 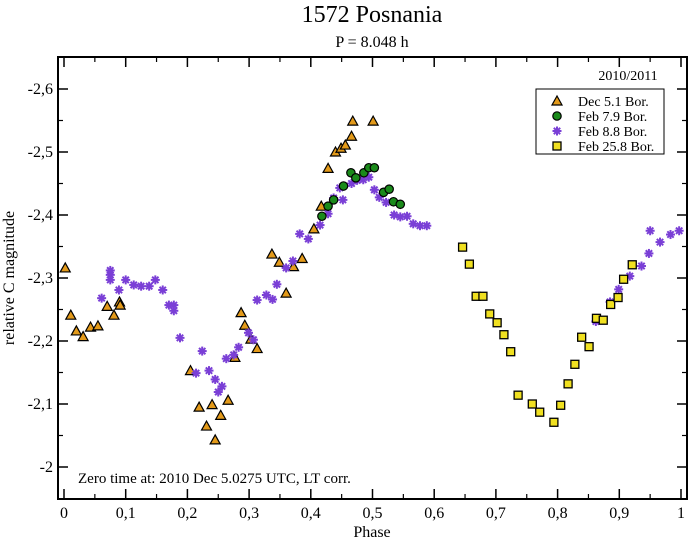 I want to click on y-tick-label: -2,3, so click(x=40, y=278).